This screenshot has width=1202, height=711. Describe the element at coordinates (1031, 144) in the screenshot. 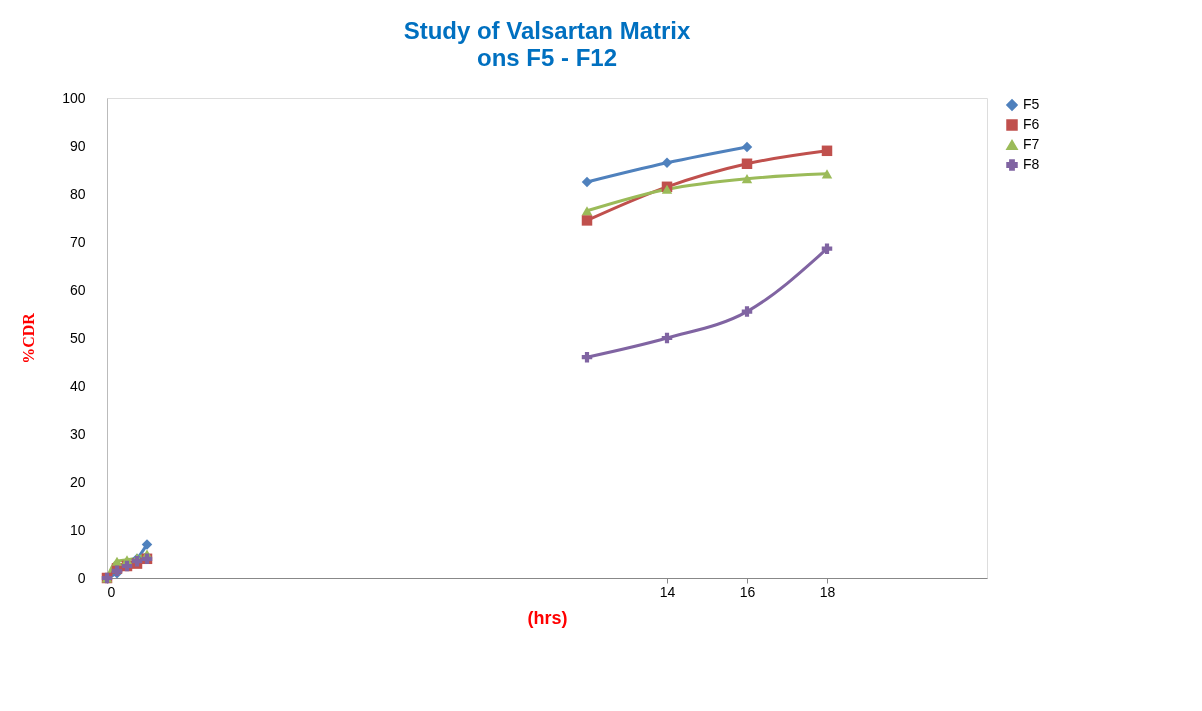

I see `legend-label: F7` at that location.